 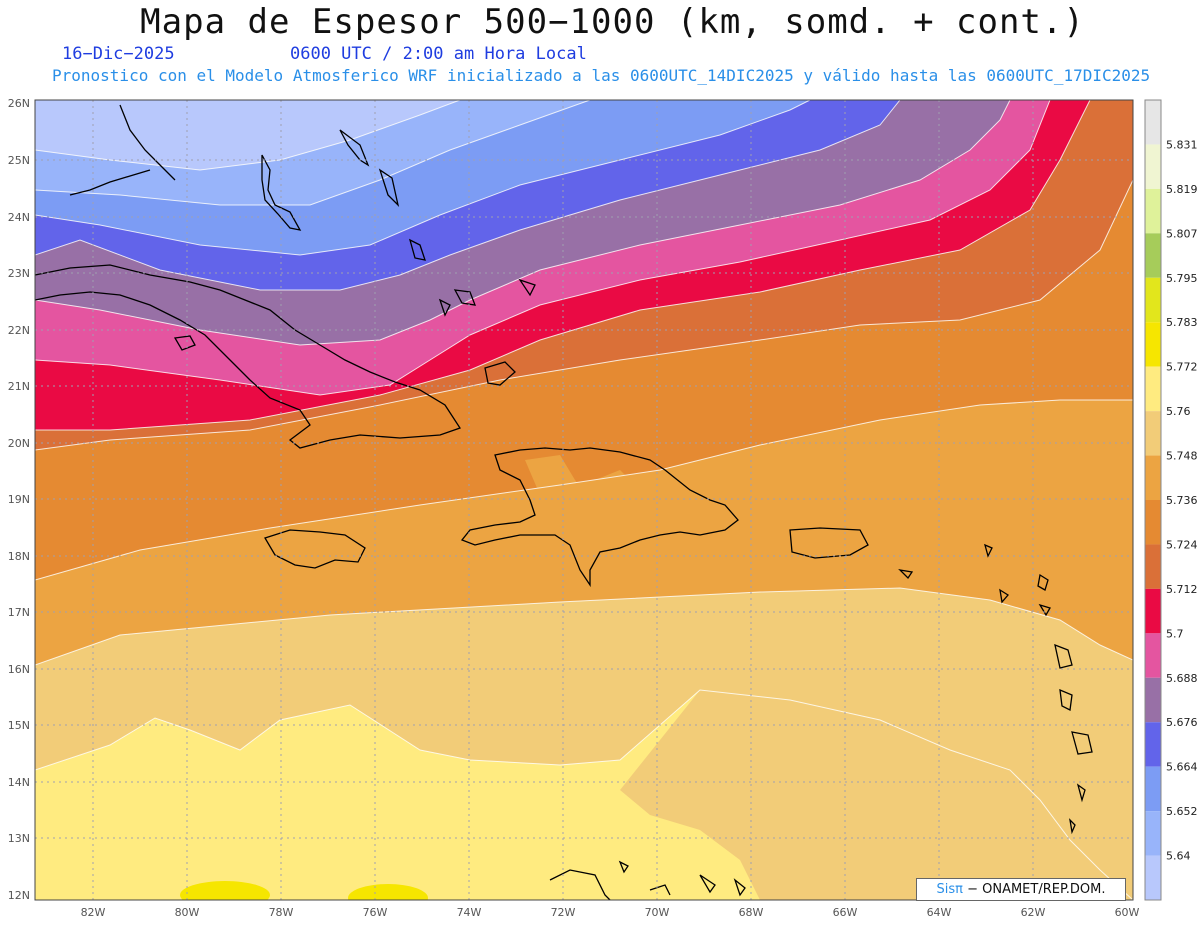 I want to click on legend-level-label: 5.795, so click(x=1182, y=278).